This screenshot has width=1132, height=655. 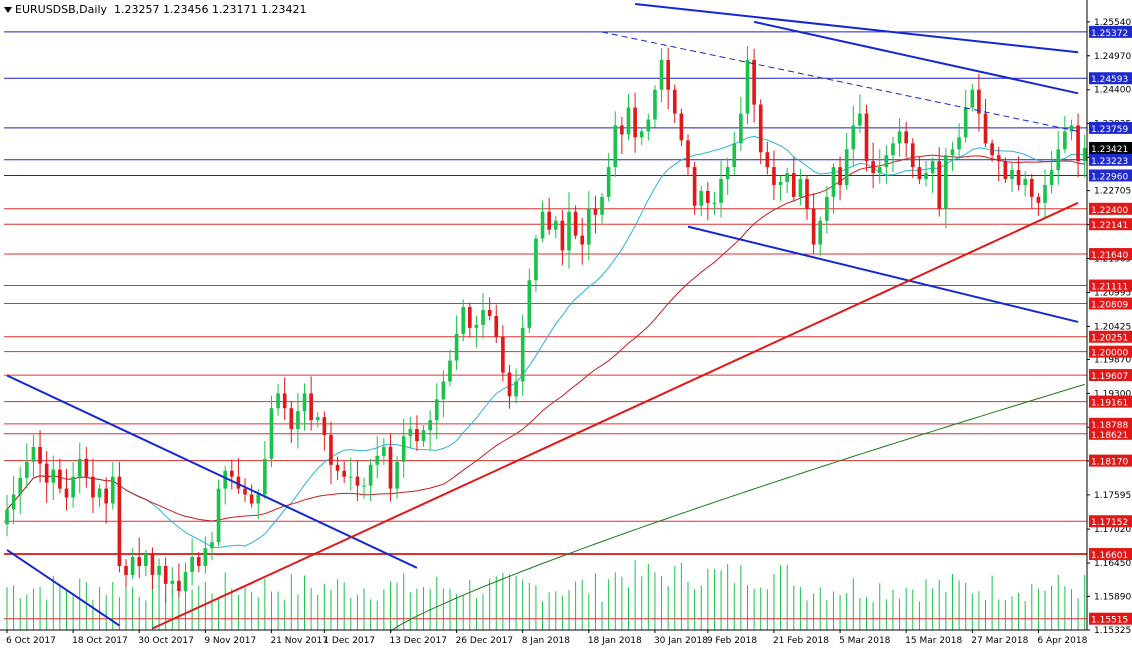 I want to click on price-tag-label: 1.15515, so click(x=1109, y=621).